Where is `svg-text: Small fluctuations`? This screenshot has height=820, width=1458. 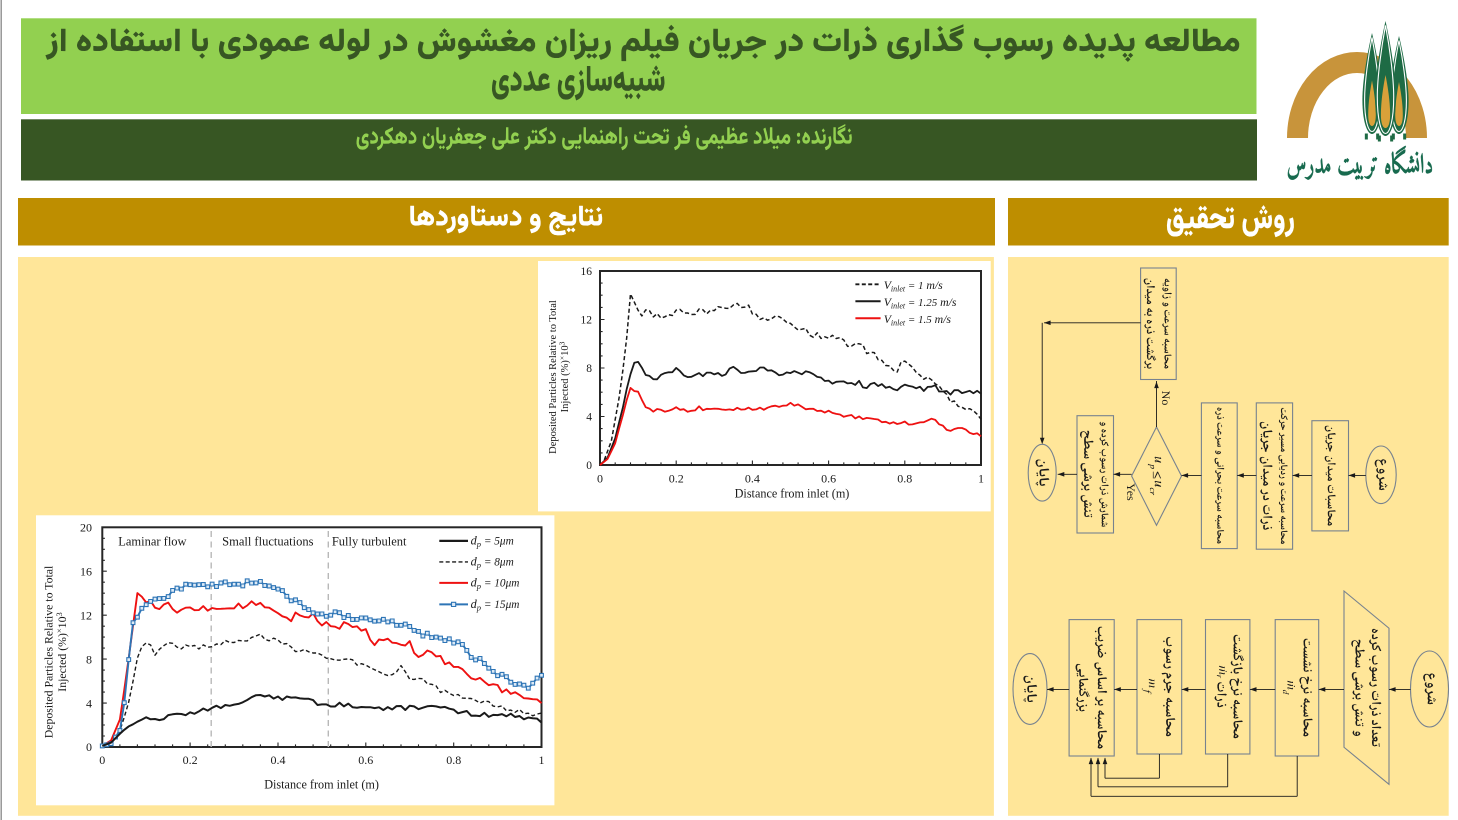
svg-text: Small fluctuations is located at coordinates (267, 542).